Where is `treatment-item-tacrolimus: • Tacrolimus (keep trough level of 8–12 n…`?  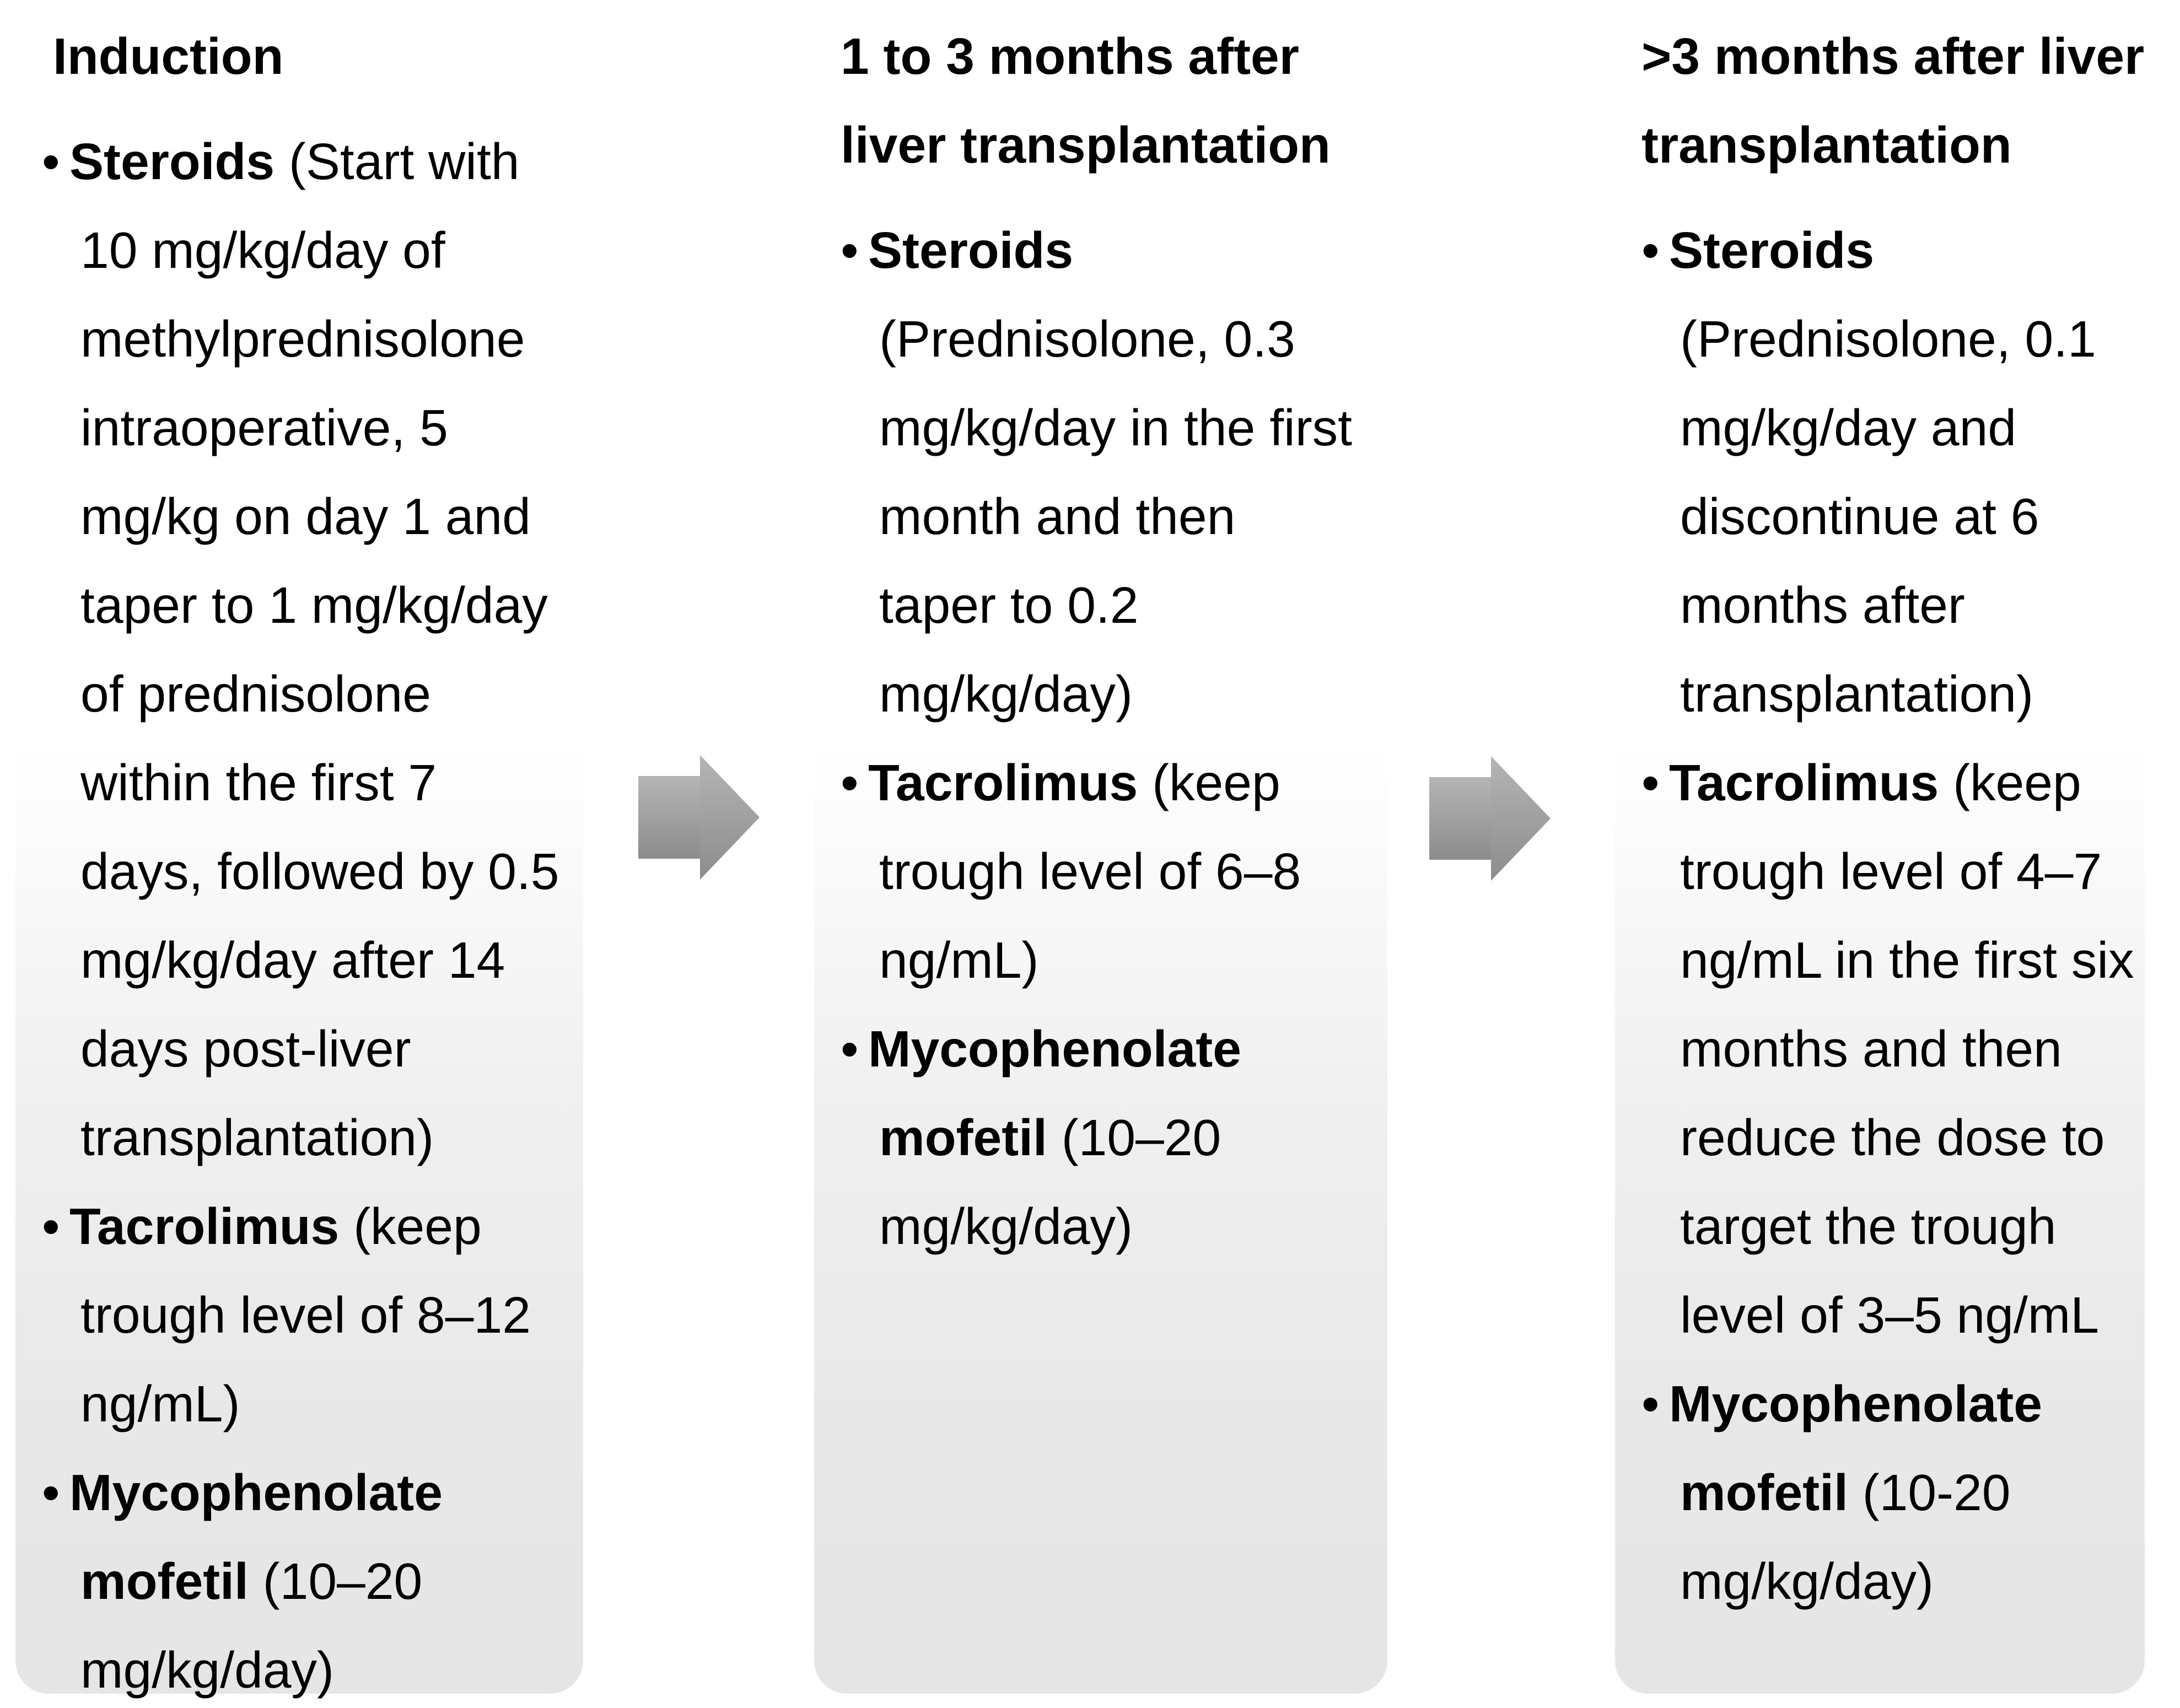
treatment-item-tacrolimus: • Tacrolimus (keep trough level of 8–12 n… is located at coordinates (310, 1315).